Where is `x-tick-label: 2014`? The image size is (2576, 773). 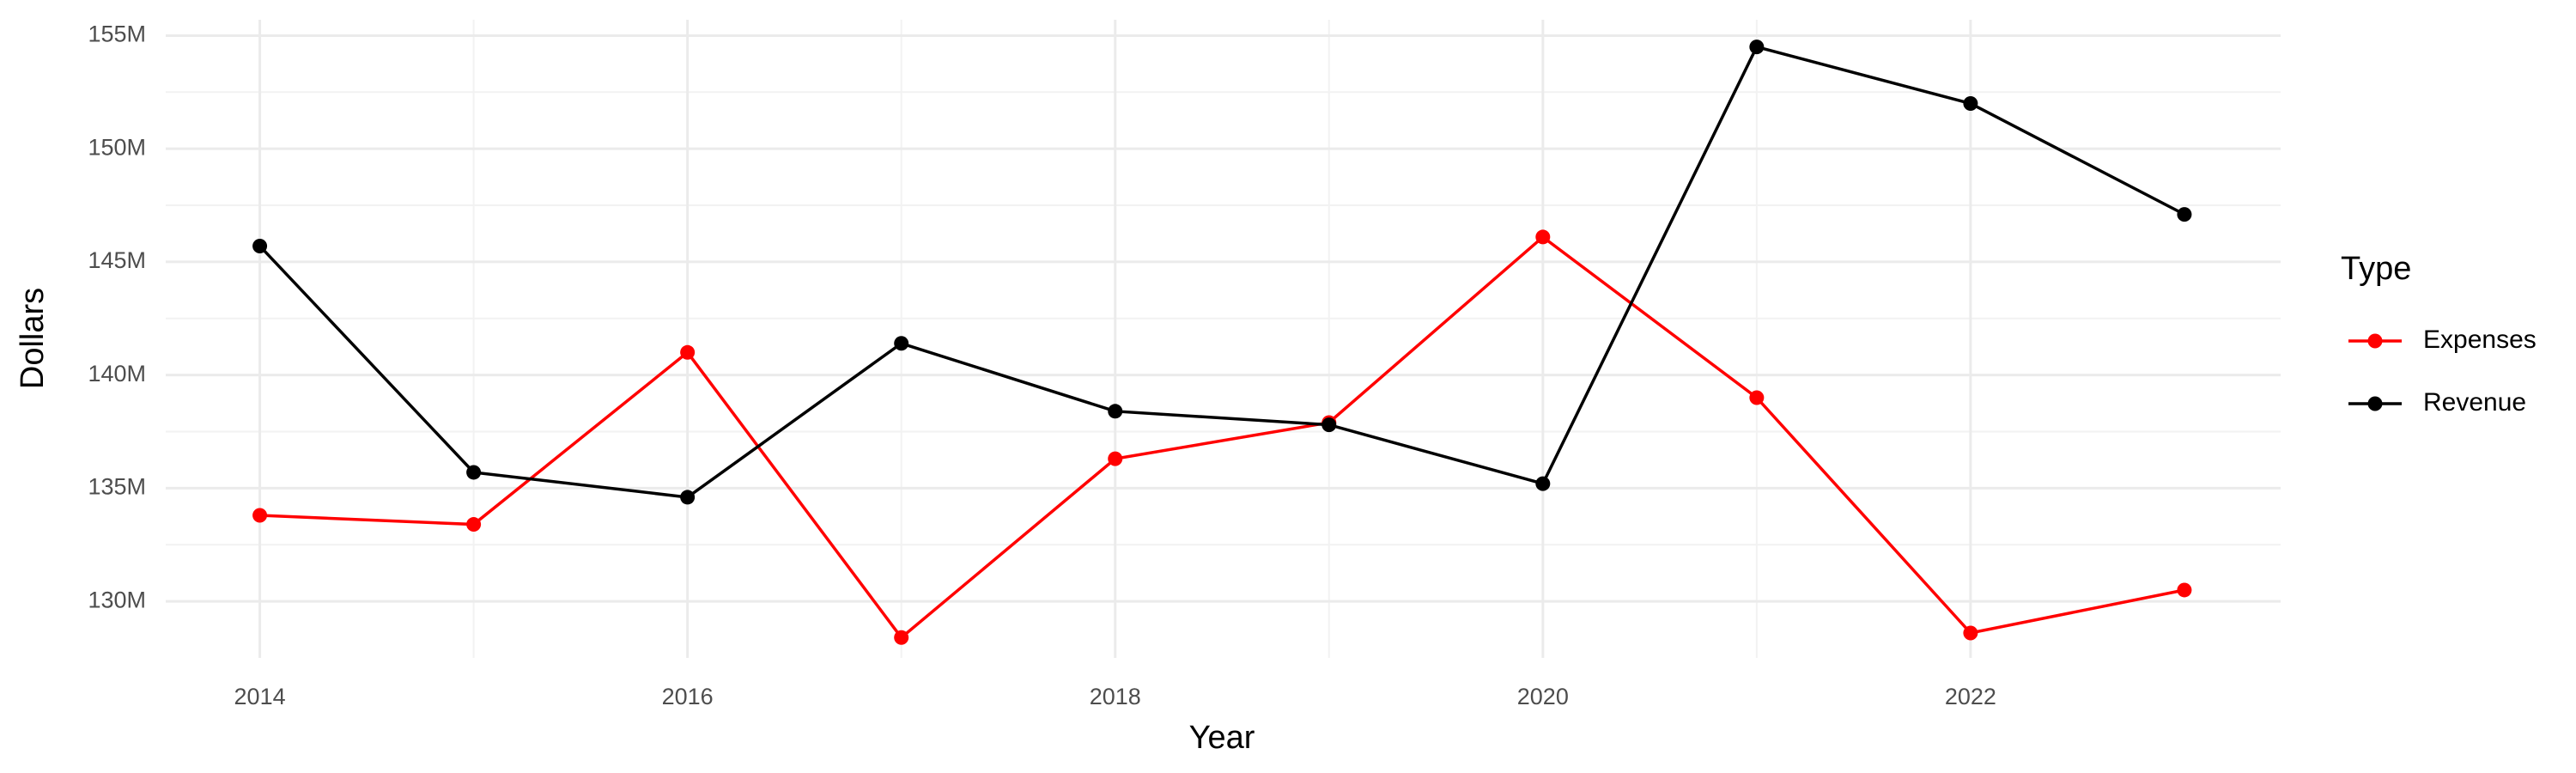 x-tick-label: 2014 is located at coordinates (260, 696).